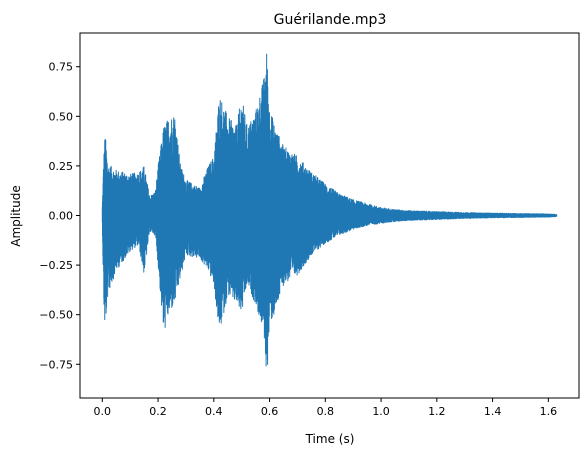 Image resolution: width=587 pixels, height=454 pixels. I want to click on y-tick-label: 0.50, so click(61, 116).